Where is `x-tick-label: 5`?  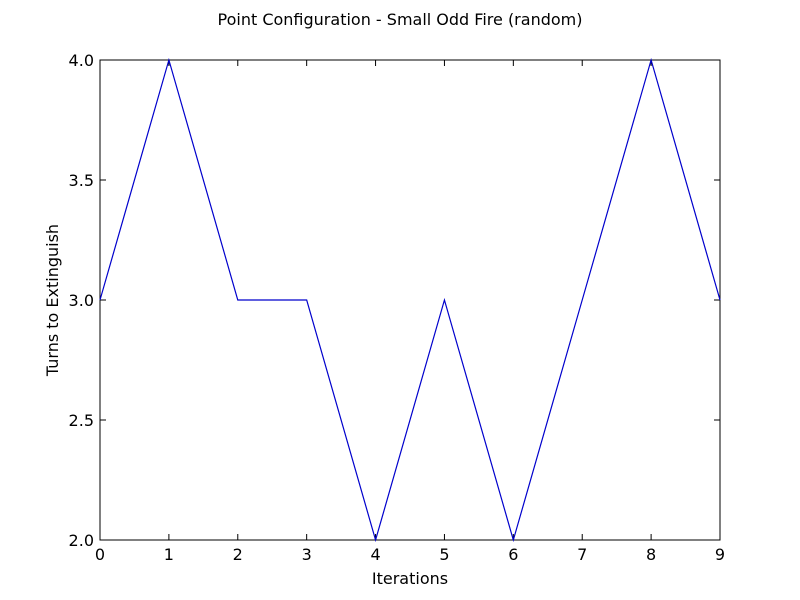 x-tick-label: 5 is located at coordinates (444, 554).